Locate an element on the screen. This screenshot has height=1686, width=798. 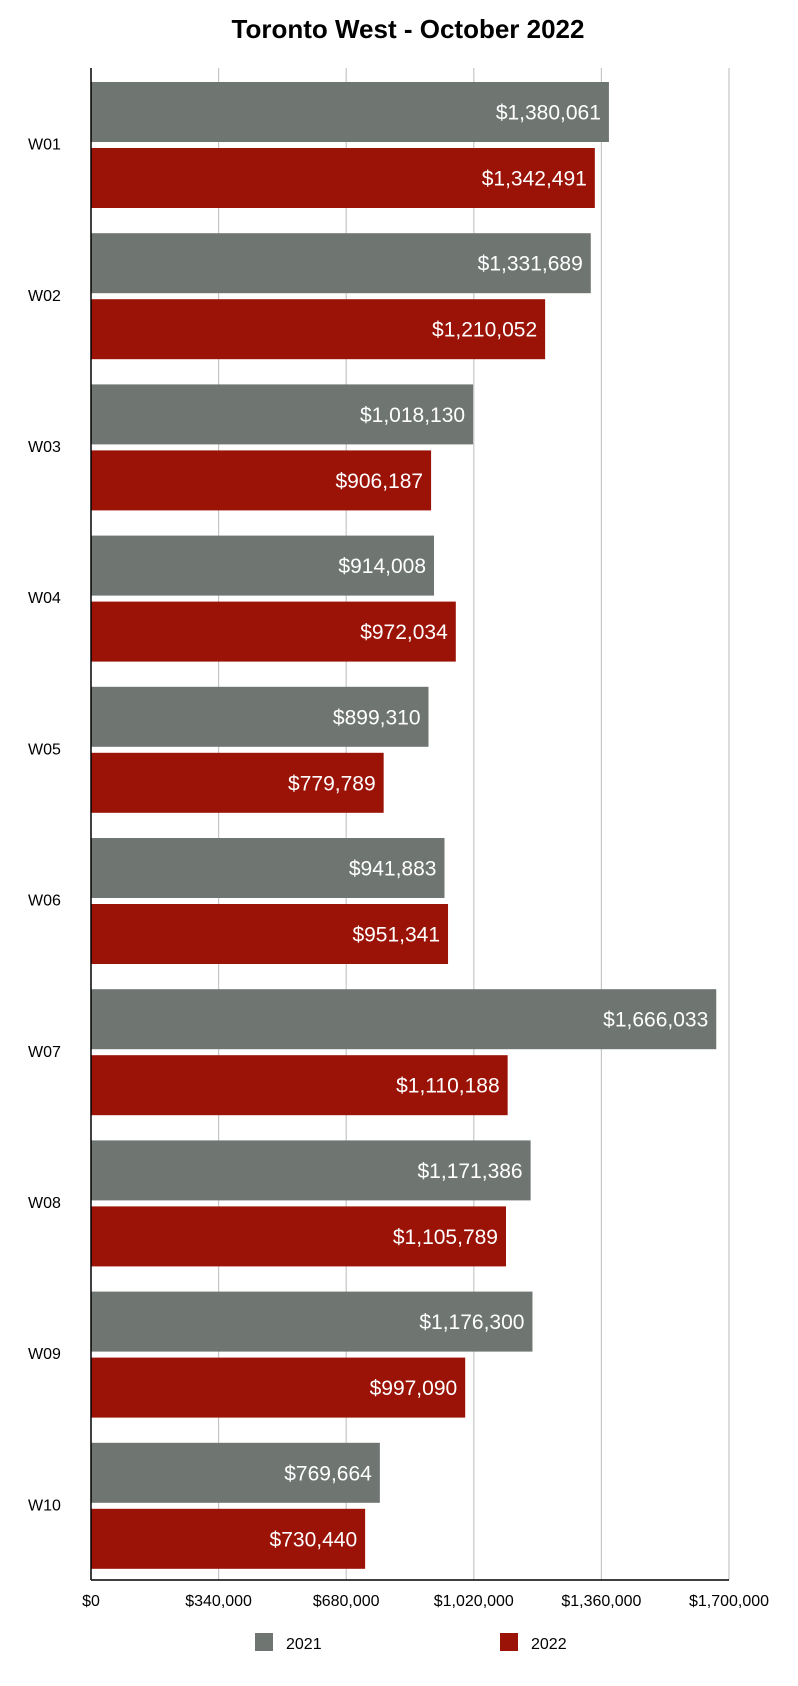
bar-2021-W06 is located at coordinates (268, 868).